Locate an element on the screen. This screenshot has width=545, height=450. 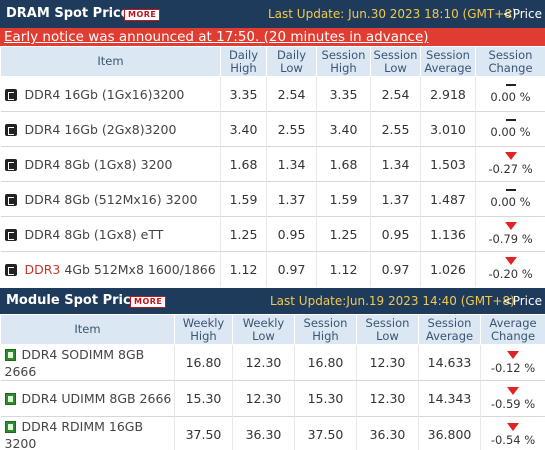
item-cell: DDR4 SODIMM 8GB 2666 is located at coordinates (87, 362).